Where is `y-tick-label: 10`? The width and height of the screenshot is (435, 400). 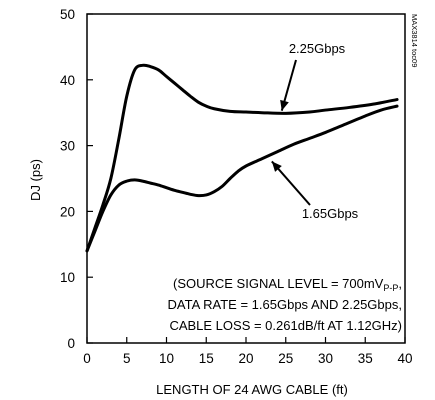 y-tick-label: 10 is located at coordinates (67, 277).